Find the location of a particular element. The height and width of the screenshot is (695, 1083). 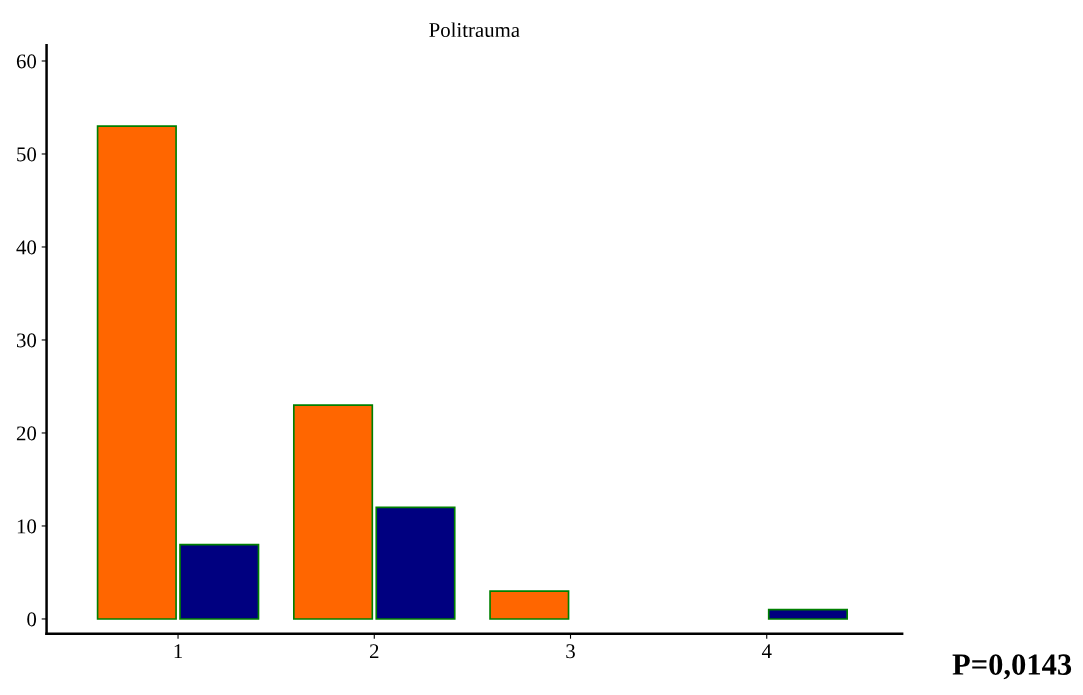

y-tick-label: 0 is located at coordinates (32, 619).